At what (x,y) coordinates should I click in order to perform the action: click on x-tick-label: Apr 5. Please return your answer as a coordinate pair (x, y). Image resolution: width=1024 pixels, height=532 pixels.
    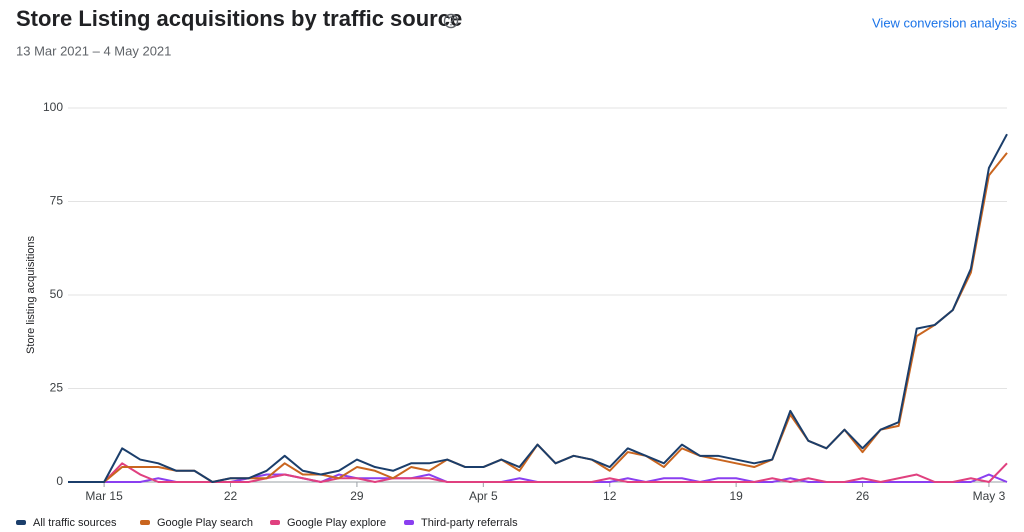
    Looking at the image, I should click on (483, 496).